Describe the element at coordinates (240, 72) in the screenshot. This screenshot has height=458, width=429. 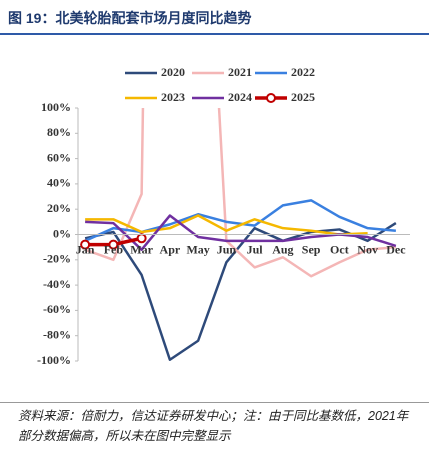
I see `legend-label: 2021` at that location.